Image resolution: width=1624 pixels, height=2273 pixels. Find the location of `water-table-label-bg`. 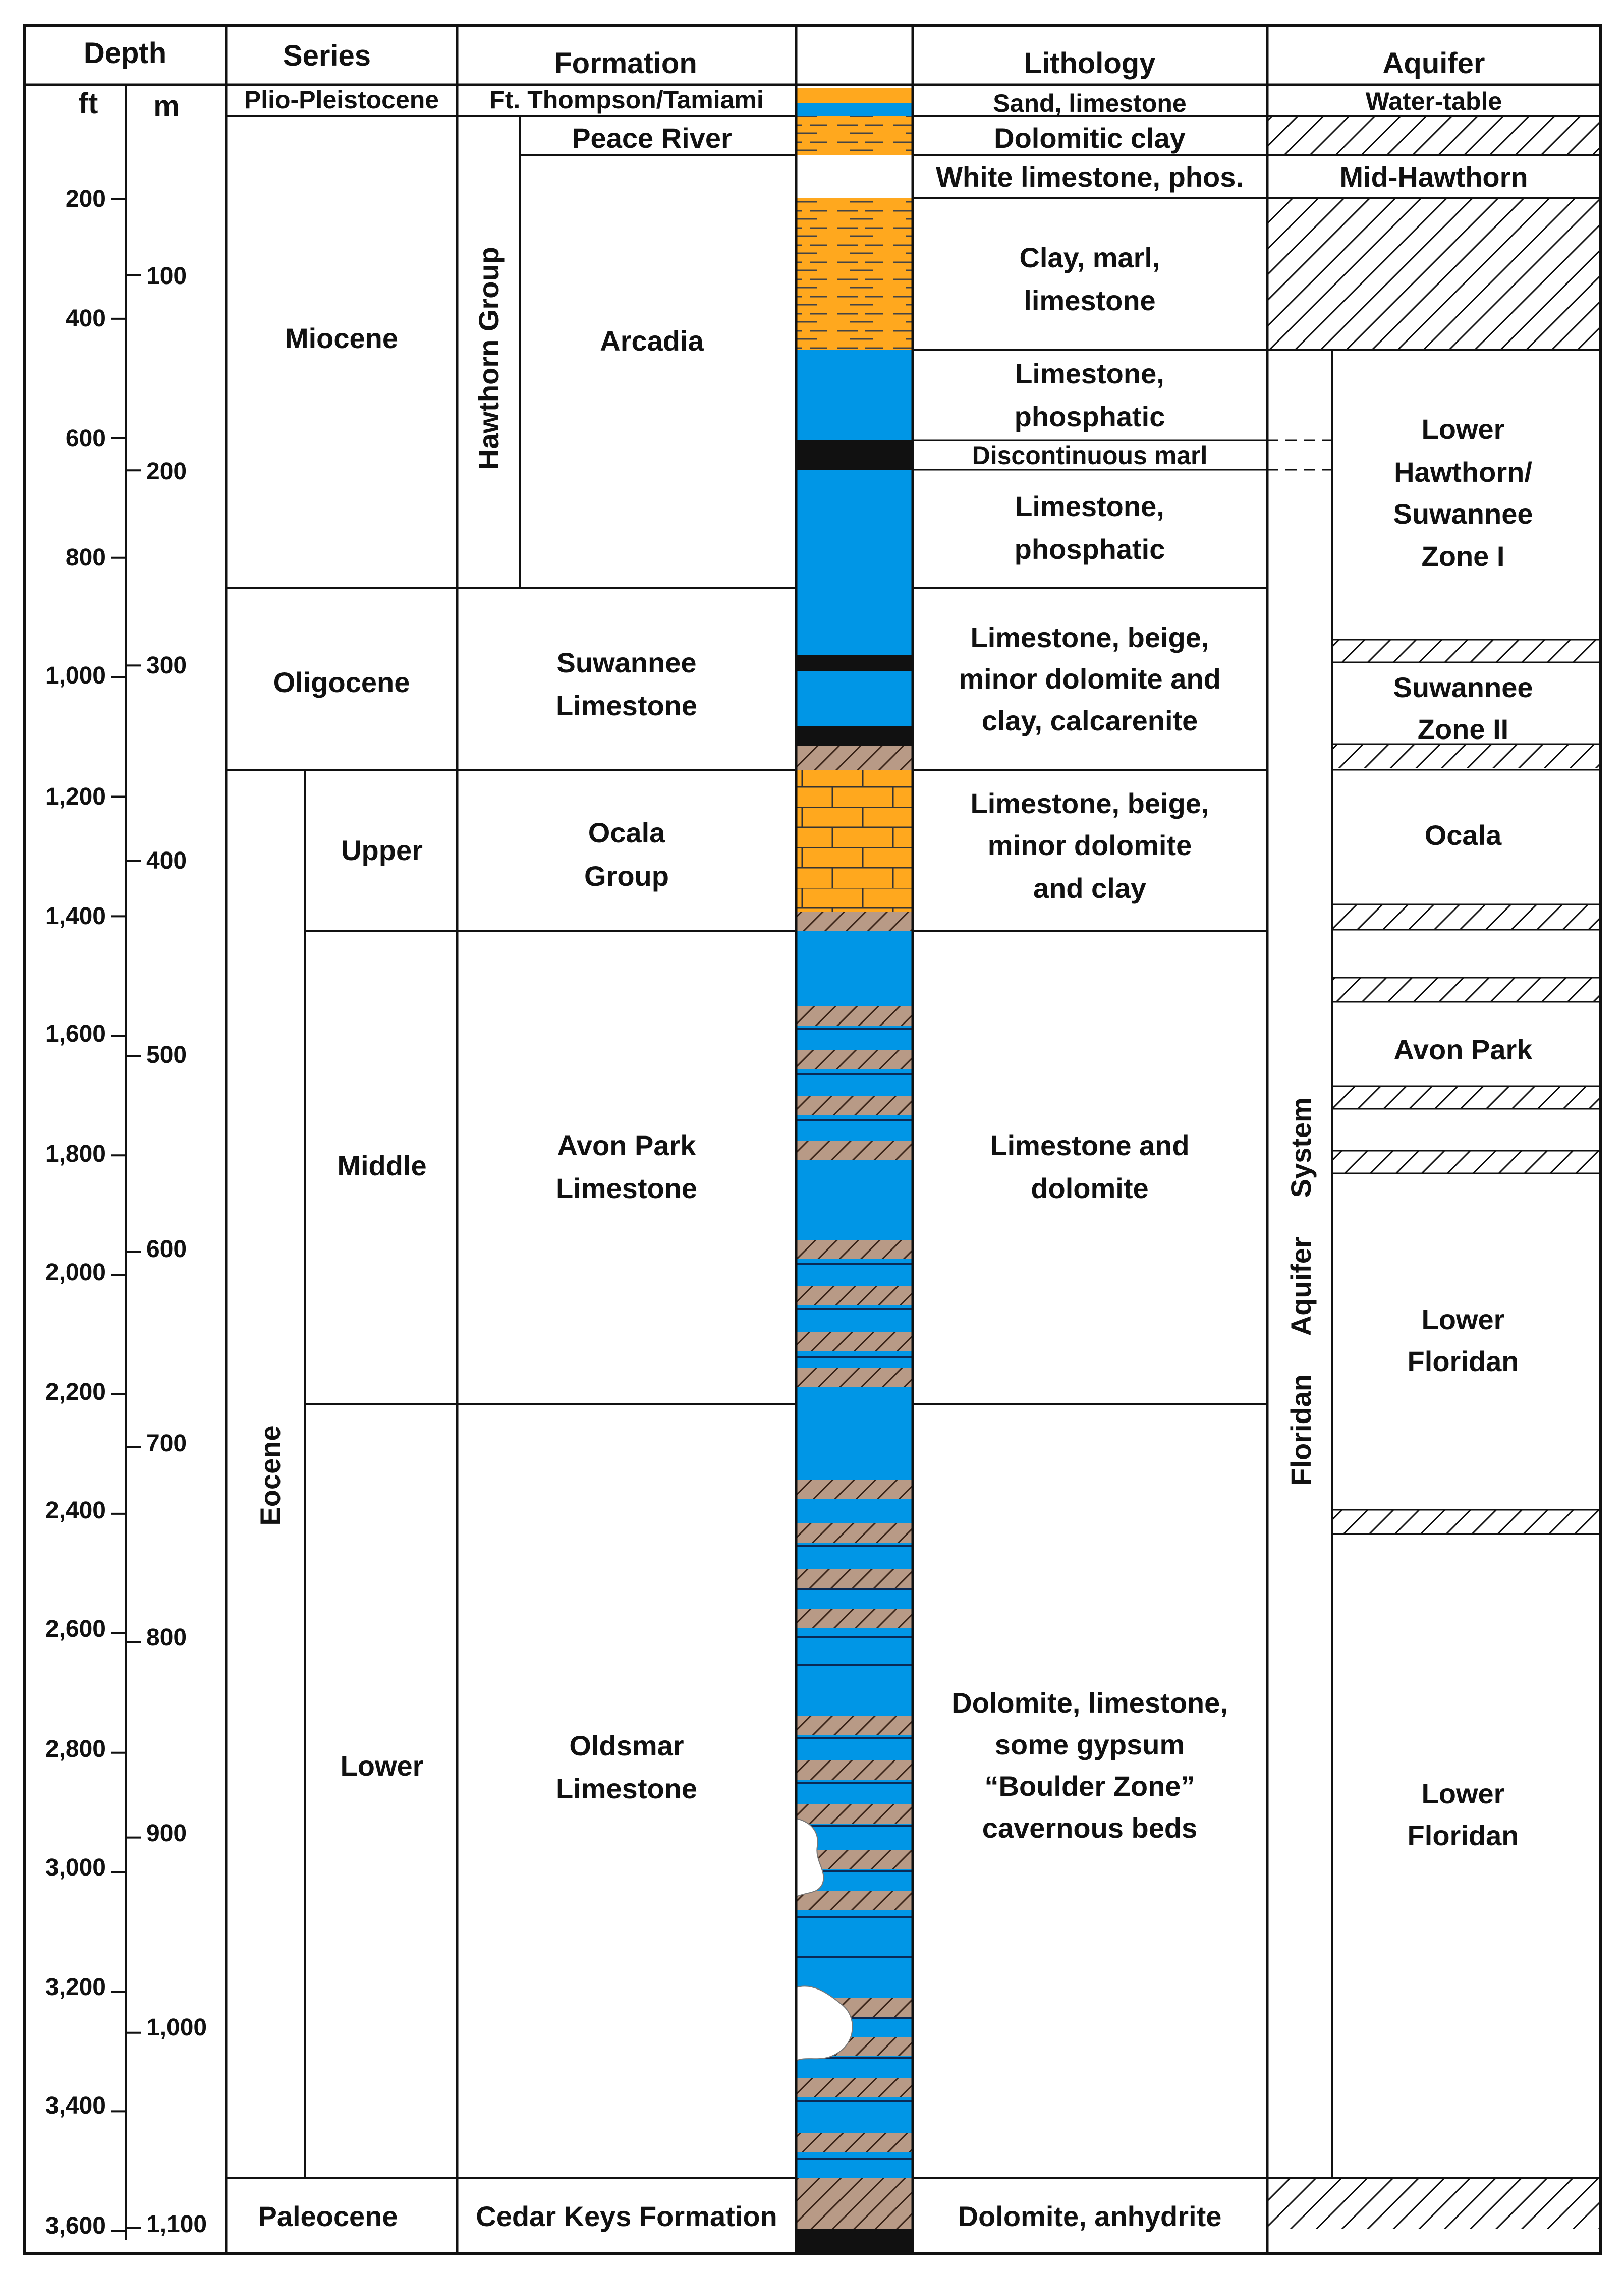

water-table-label-bg is located at coordinates (1432, 100).